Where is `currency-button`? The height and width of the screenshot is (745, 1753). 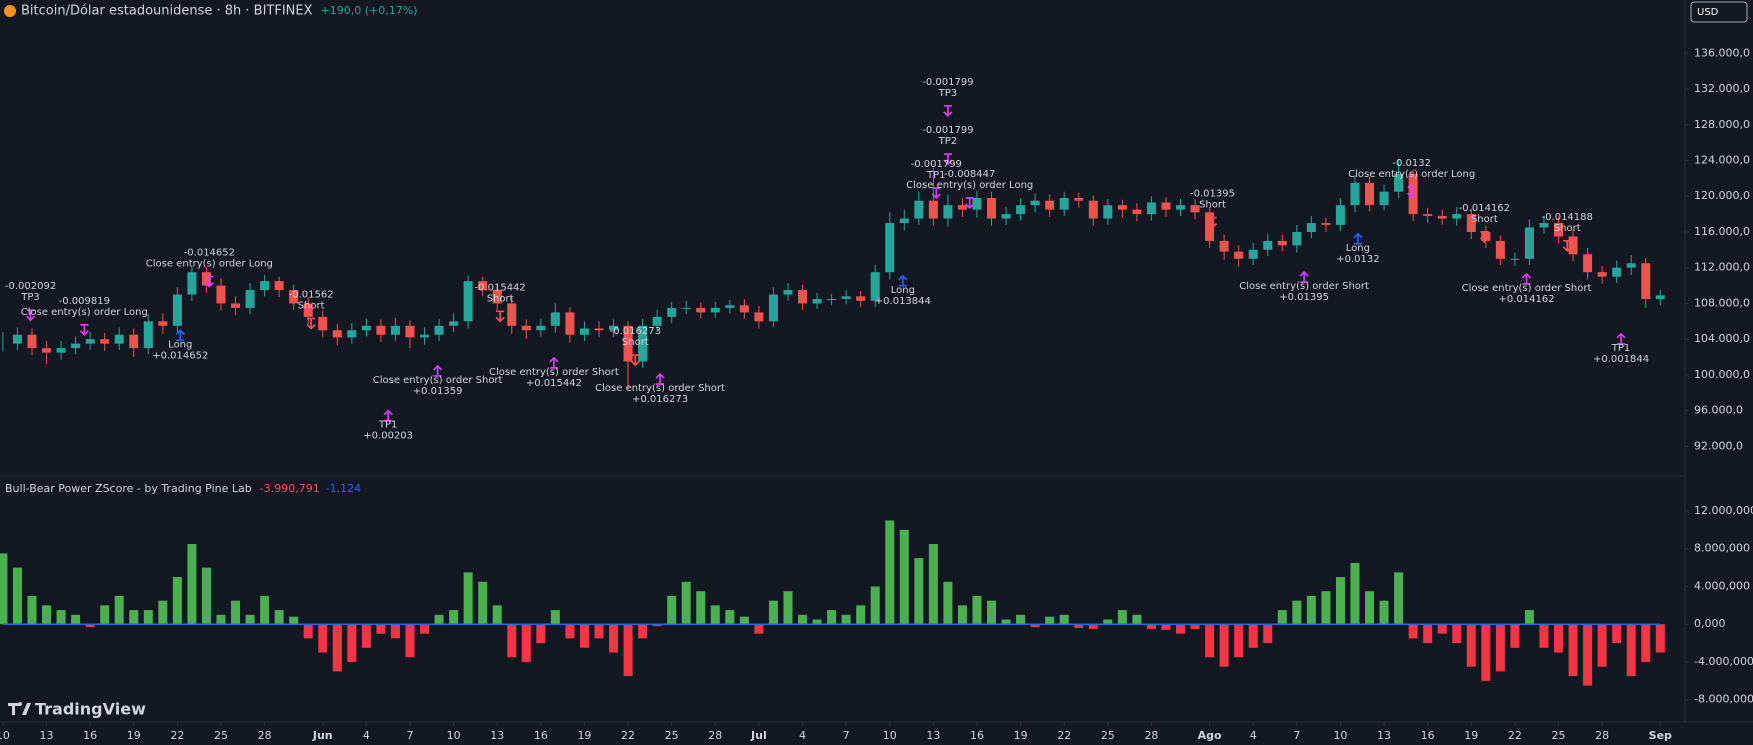
currency-button is located at coordinates (1719, 12).